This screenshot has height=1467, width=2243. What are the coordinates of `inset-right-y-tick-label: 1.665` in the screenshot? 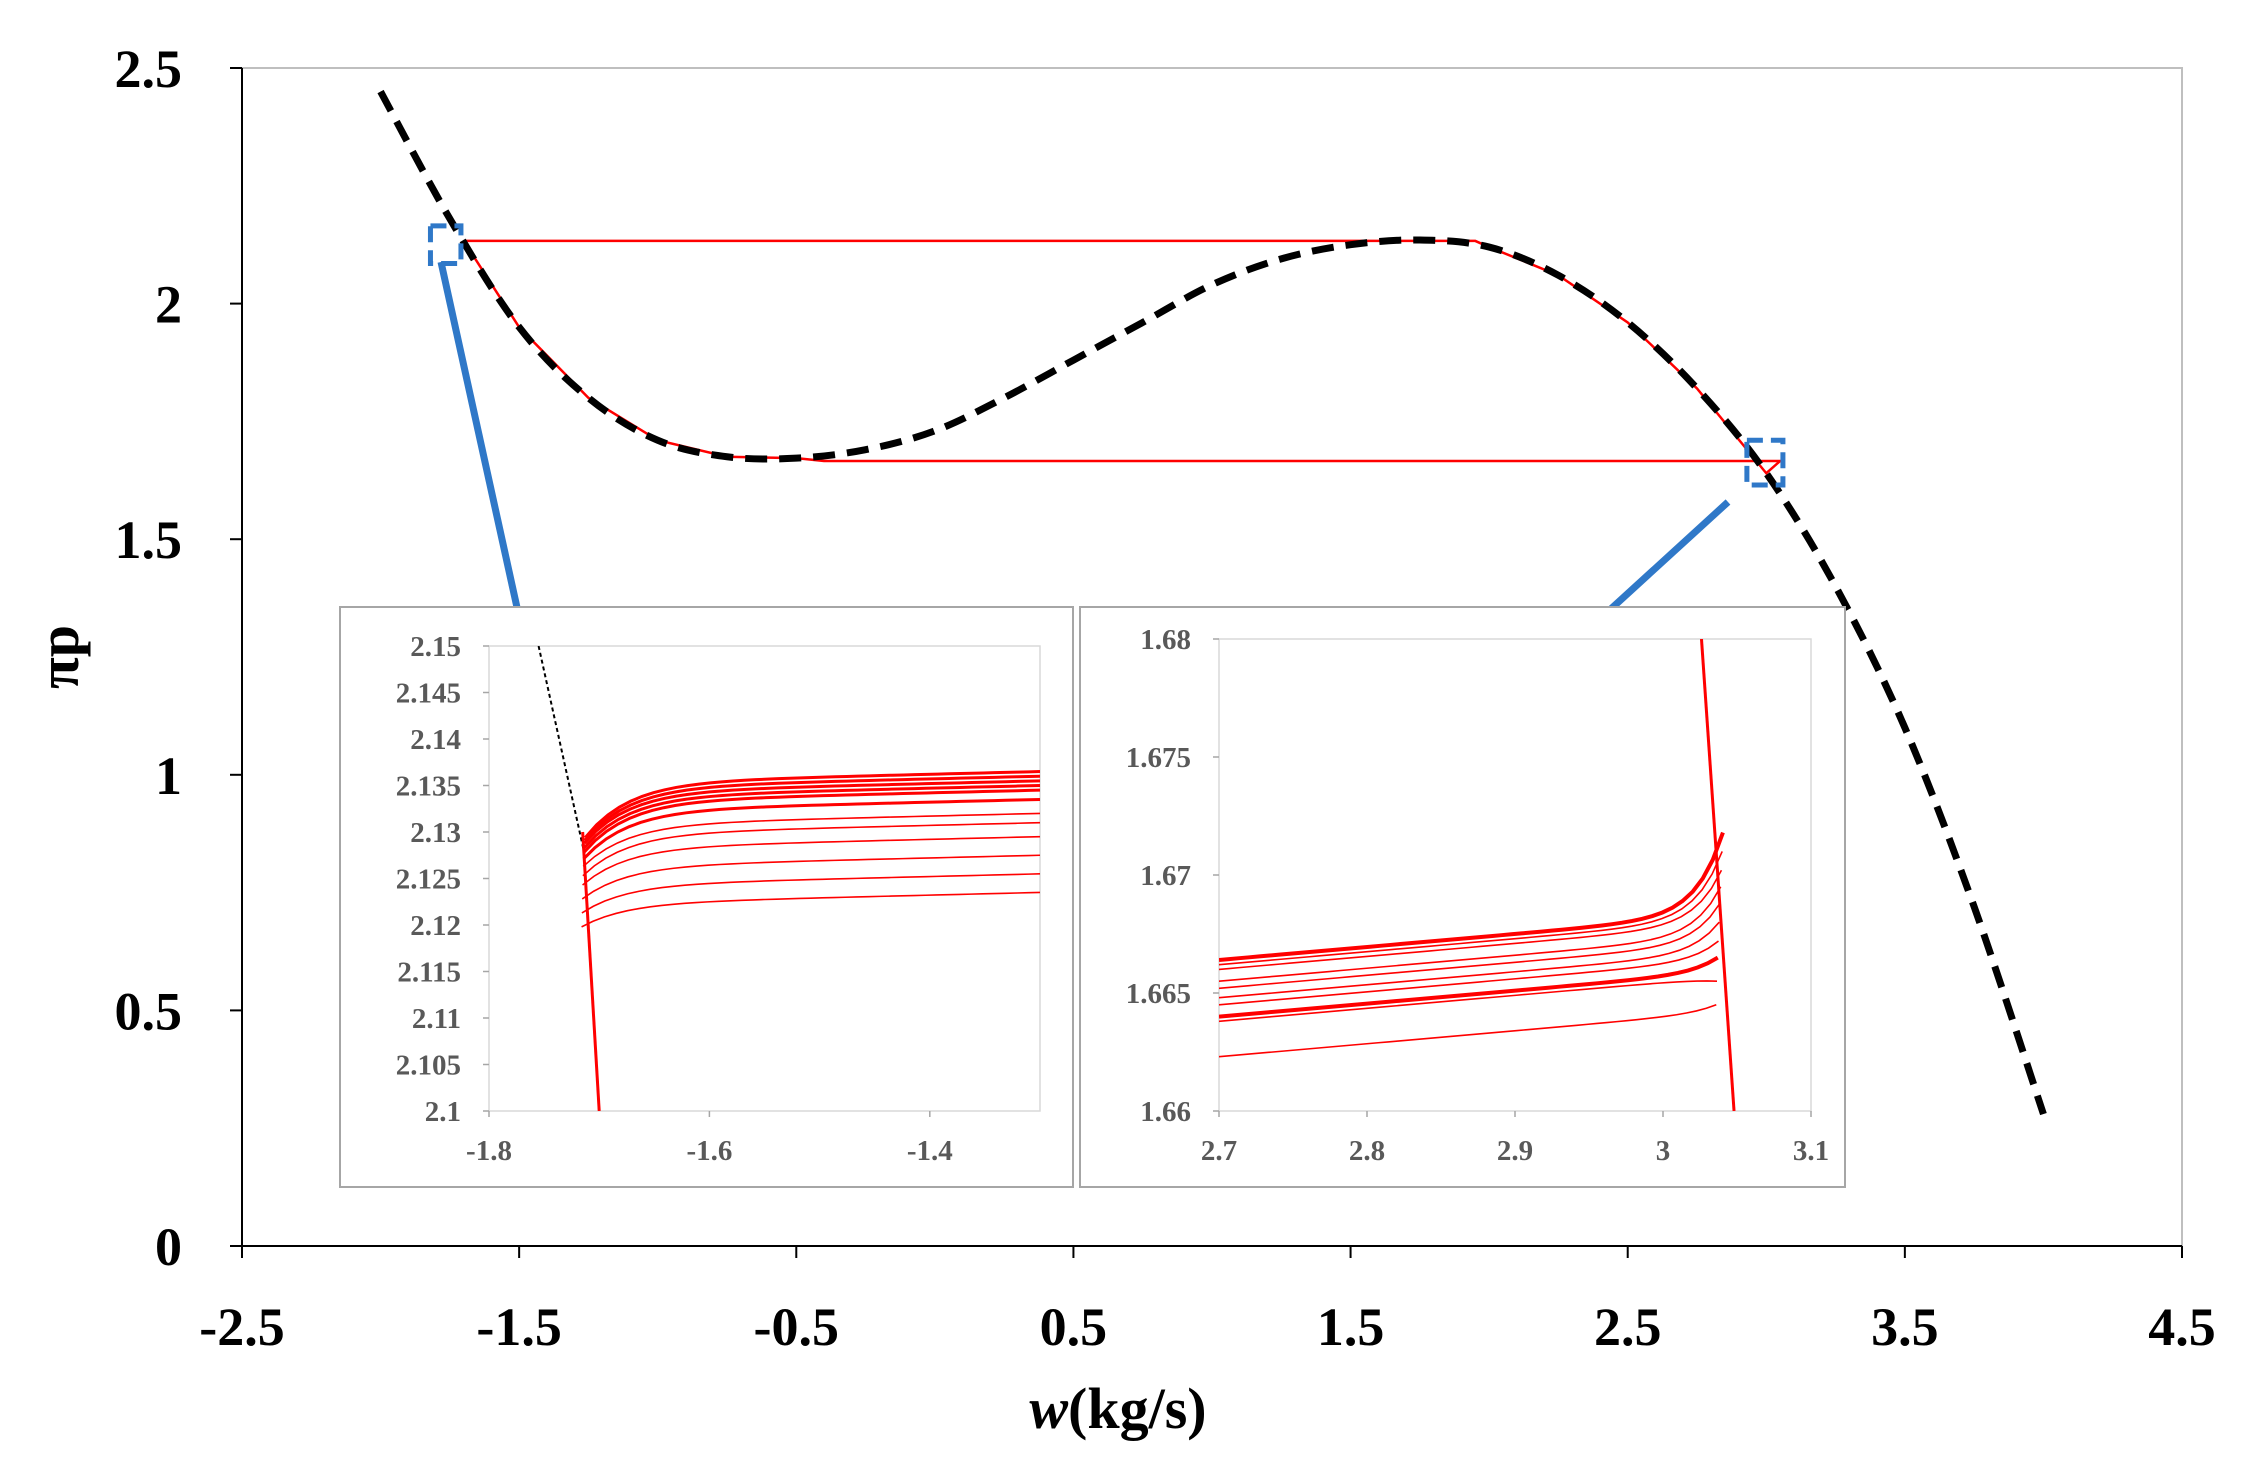 It's located at (1158, 994).